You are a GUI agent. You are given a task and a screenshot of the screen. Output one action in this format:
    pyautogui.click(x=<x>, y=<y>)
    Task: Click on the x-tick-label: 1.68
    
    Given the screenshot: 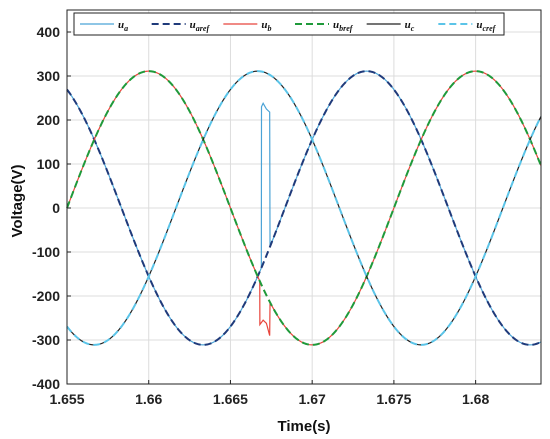 What is the action you would take?
    pyautogui.click(x=475, y=399)
    